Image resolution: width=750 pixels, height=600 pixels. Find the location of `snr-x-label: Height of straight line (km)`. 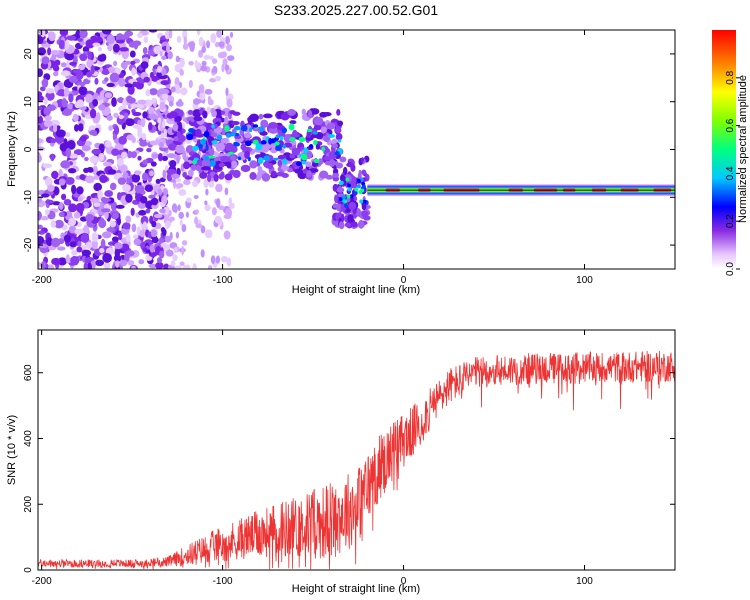

snr-x-label: Height of straight line (km) is located at coordinates (356, 589).